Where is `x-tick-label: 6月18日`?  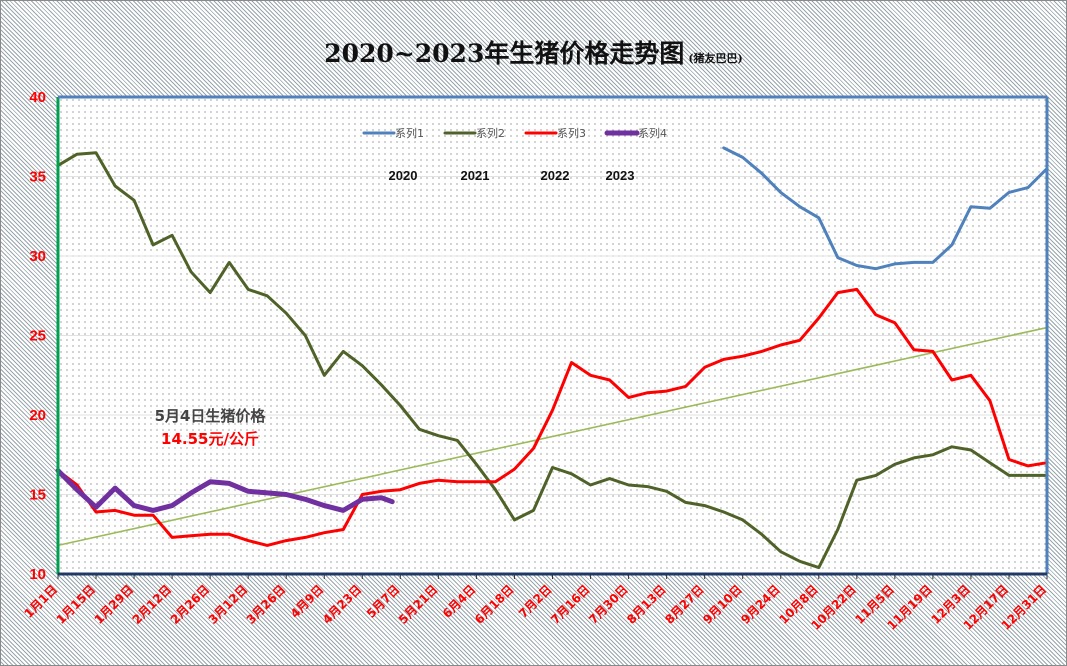 x-tick-label: 6月18日 is located at coordinates (494, 604).